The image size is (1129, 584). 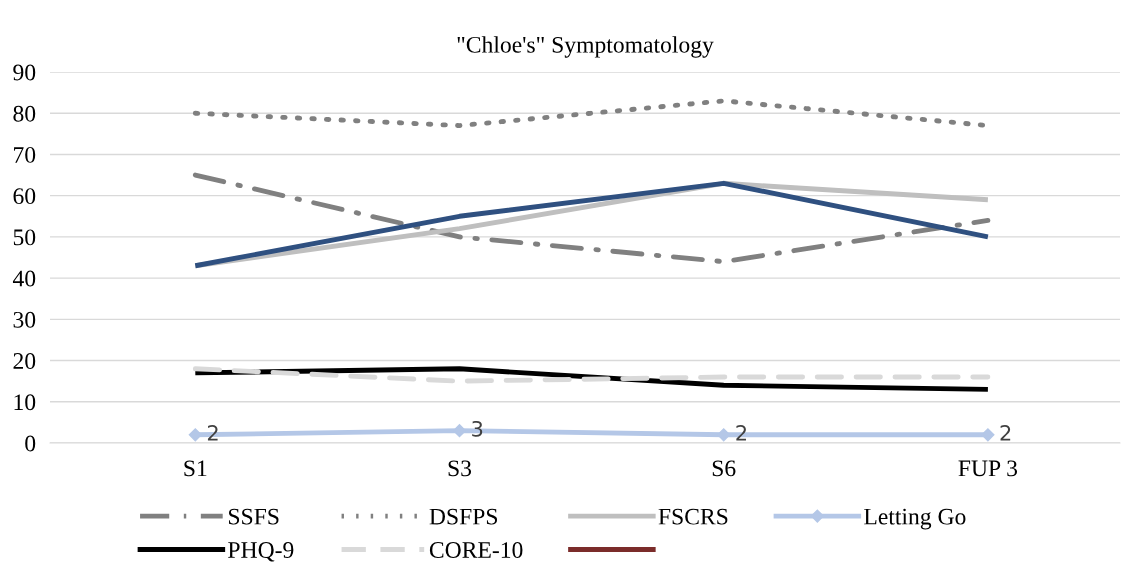 I want to click on y-tick-label: 20, so click(x=24, y=361).